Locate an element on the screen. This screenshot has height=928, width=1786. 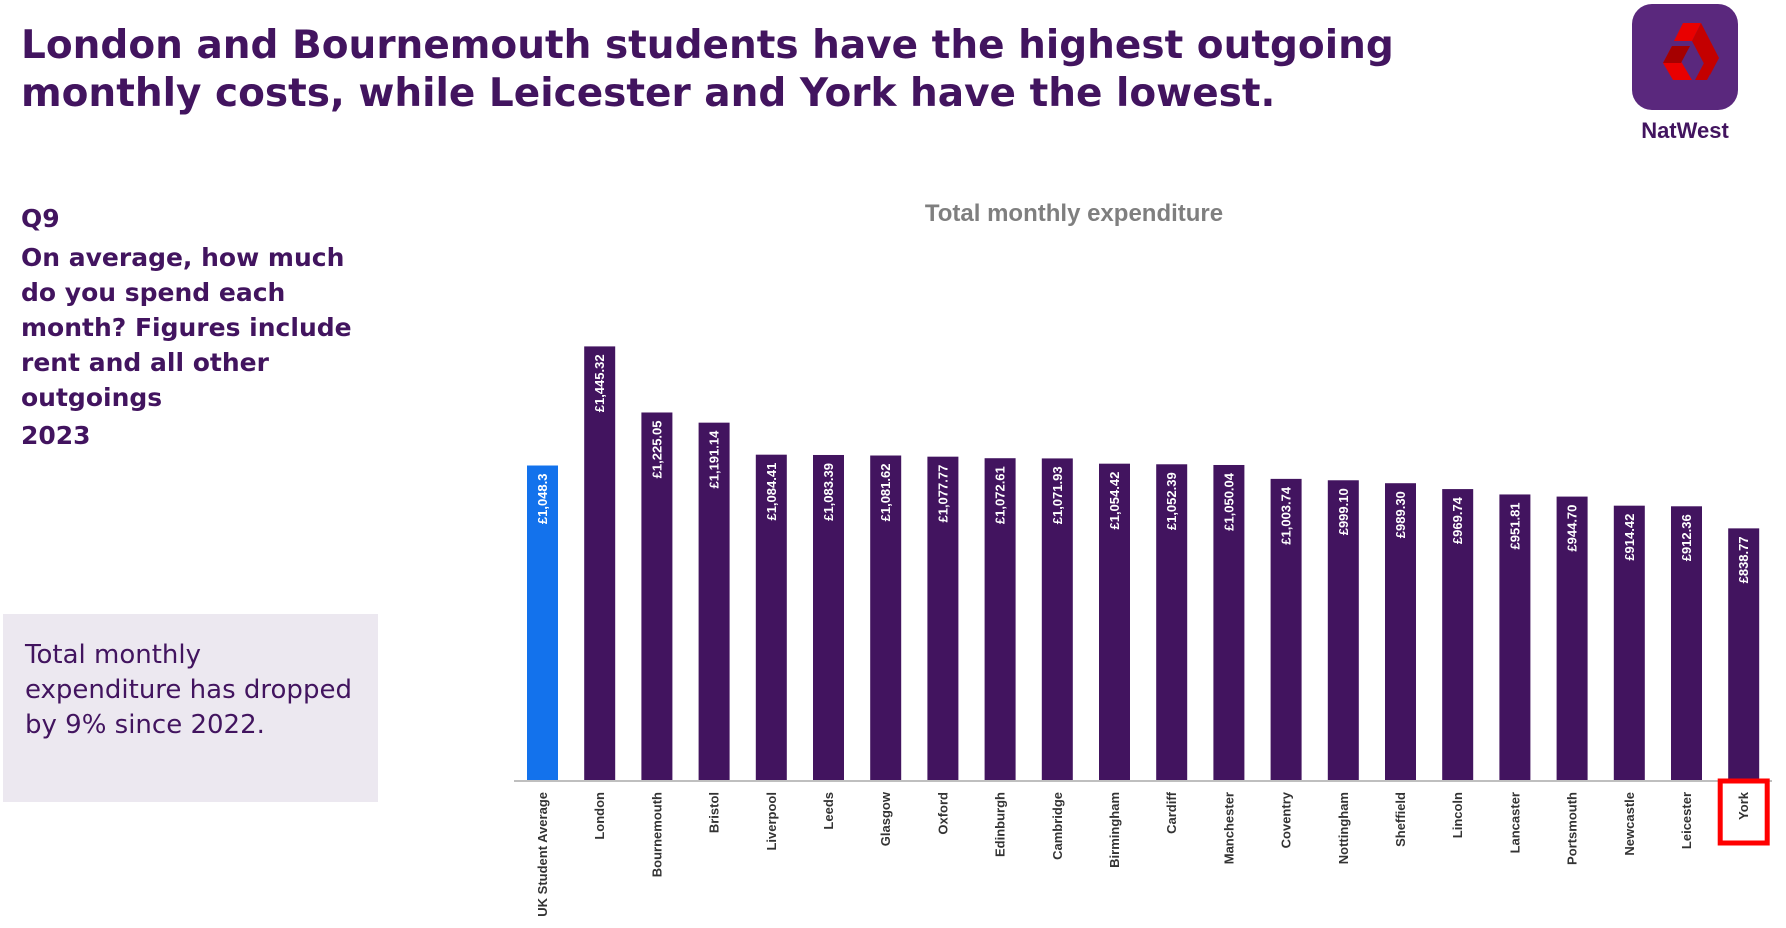
x-tick-label: London is located at coordinates (599, 816).